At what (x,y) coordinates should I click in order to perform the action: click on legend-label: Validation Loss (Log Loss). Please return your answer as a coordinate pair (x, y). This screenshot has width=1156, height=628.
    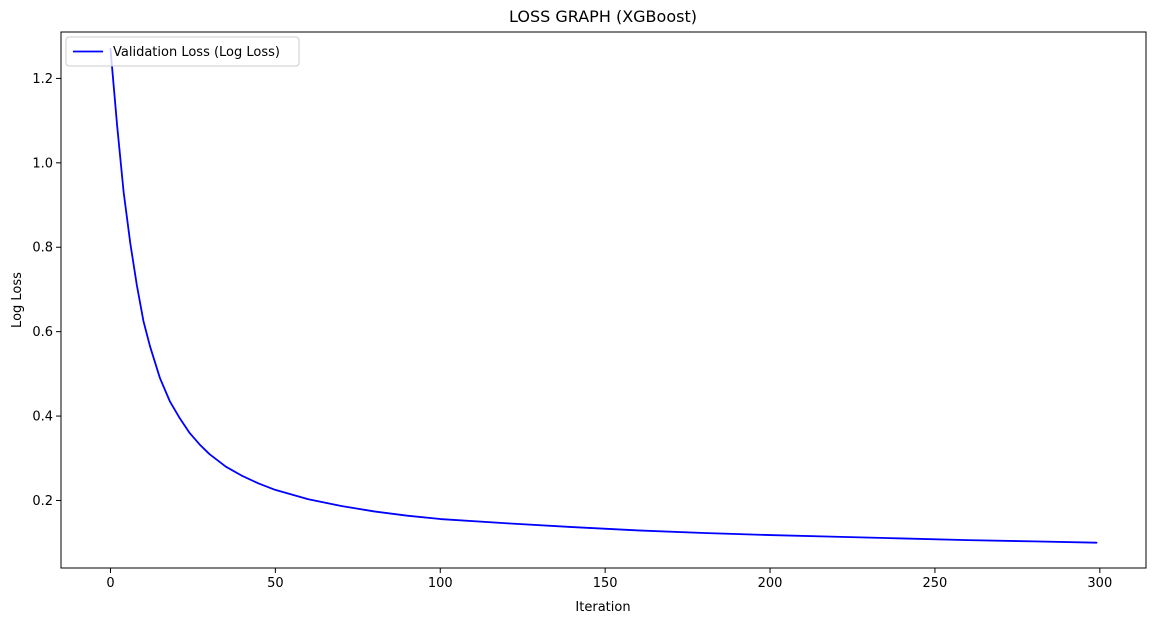
    Looking at the image, I should click on (196, 52).